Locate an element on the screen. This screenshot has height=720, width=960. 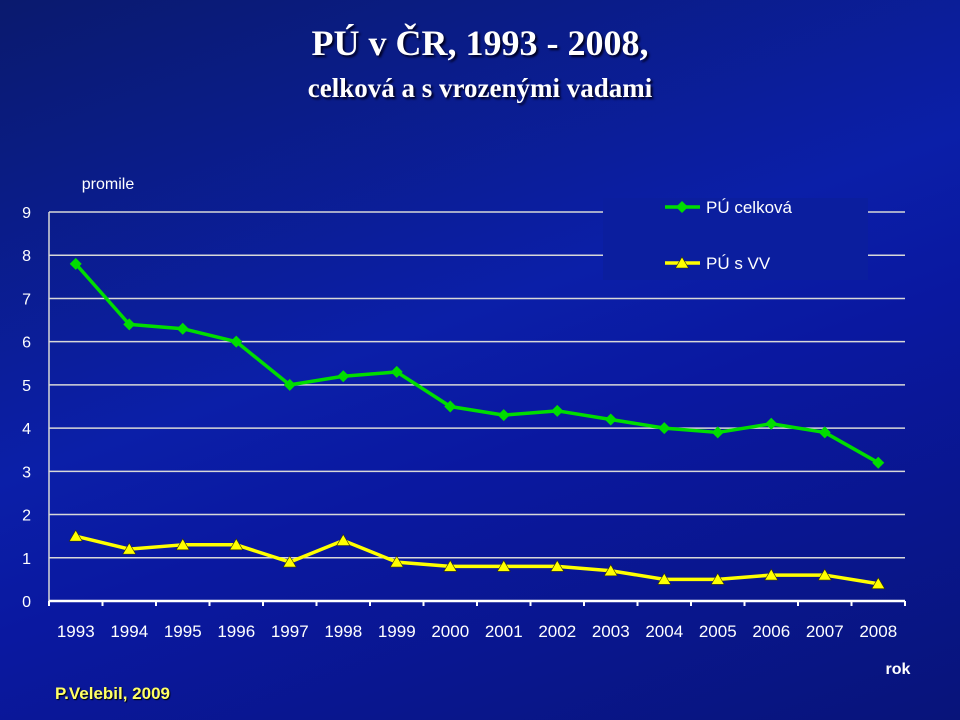
x-tick-label: 1997 is located at coordinates (290, 631).